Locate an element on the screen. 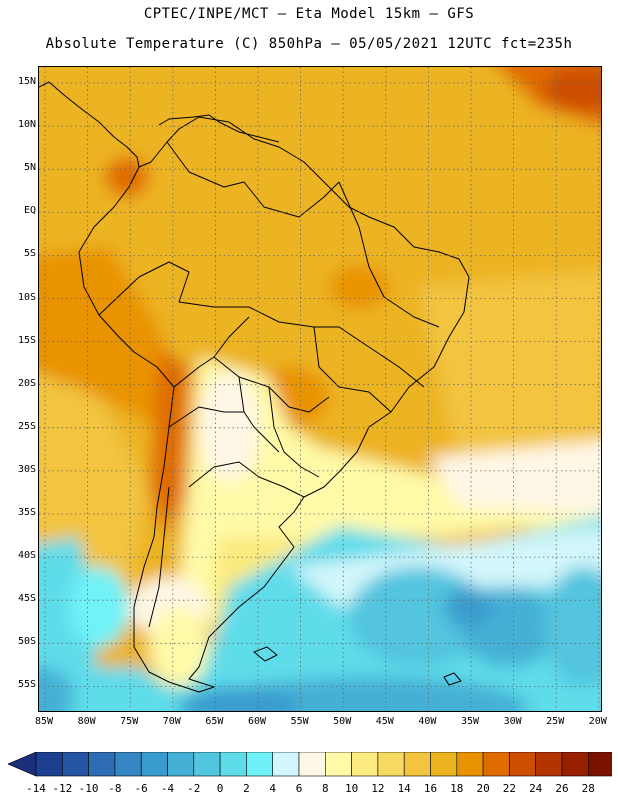  colorbar-label: -10 is located at coordinates (88, 788).